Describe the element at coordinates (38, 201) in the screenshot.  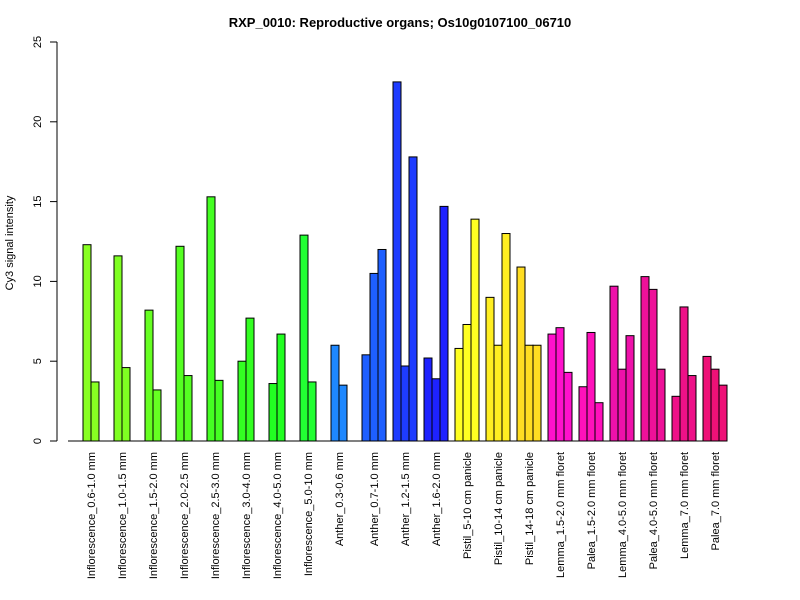
I see `y-tick-label: 15` at that location.